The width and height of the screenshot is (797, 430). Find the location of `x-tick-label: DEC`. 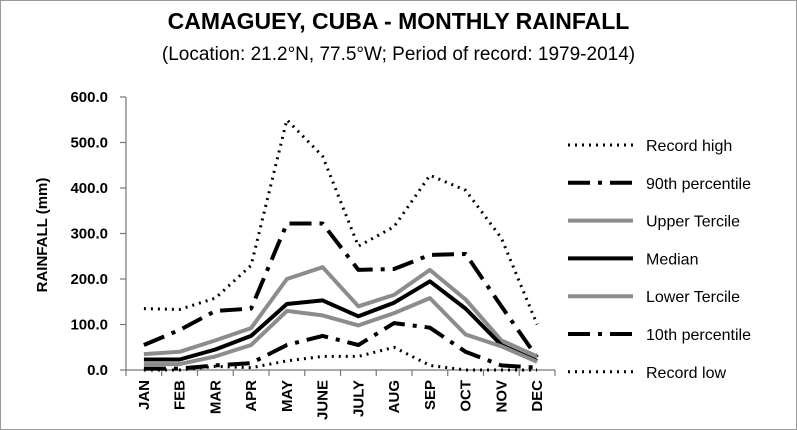

x-tick-label: DEC is located at coordinates (537, 396).